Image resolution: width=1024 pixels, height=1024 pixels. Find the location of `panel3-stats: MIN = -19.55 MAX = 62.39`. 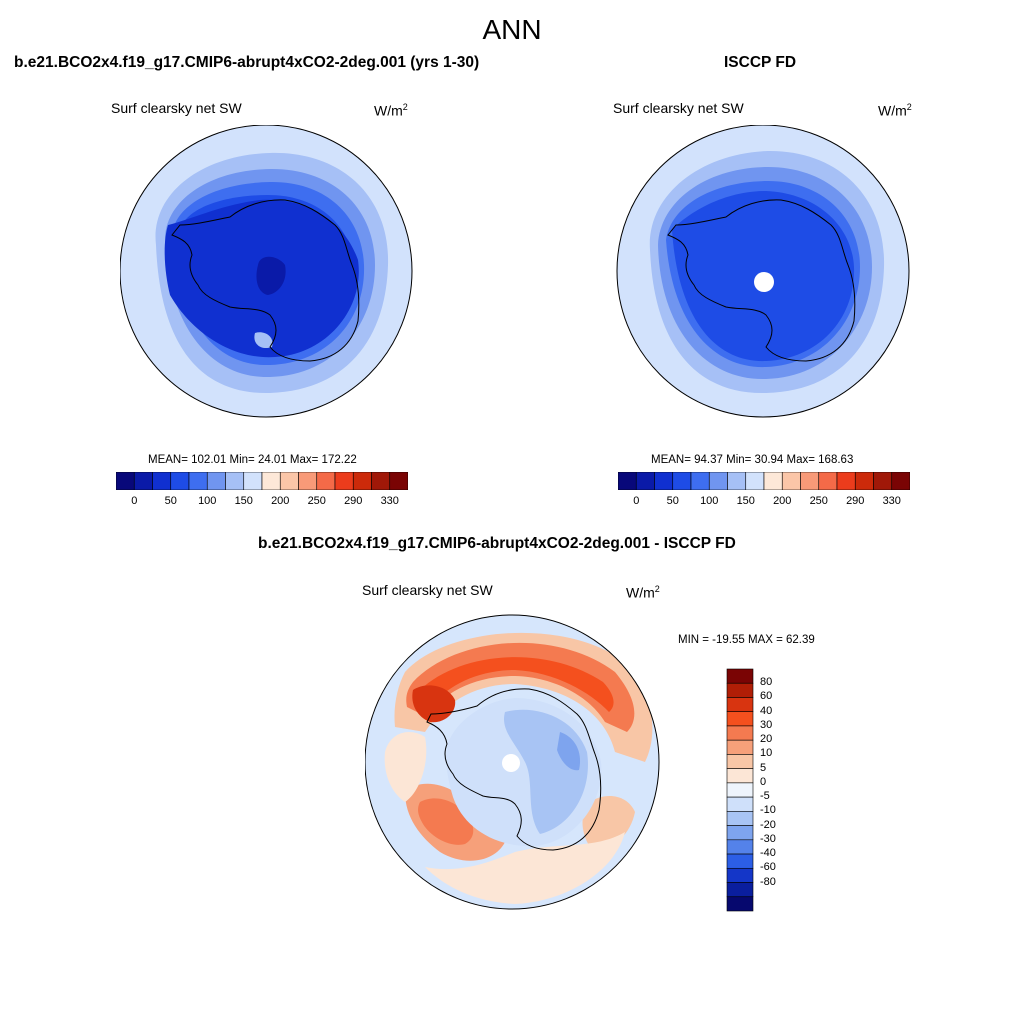

panel3-stats: MIN = -19.55 MAX = 62.39 is located at coordinates (746, 640).